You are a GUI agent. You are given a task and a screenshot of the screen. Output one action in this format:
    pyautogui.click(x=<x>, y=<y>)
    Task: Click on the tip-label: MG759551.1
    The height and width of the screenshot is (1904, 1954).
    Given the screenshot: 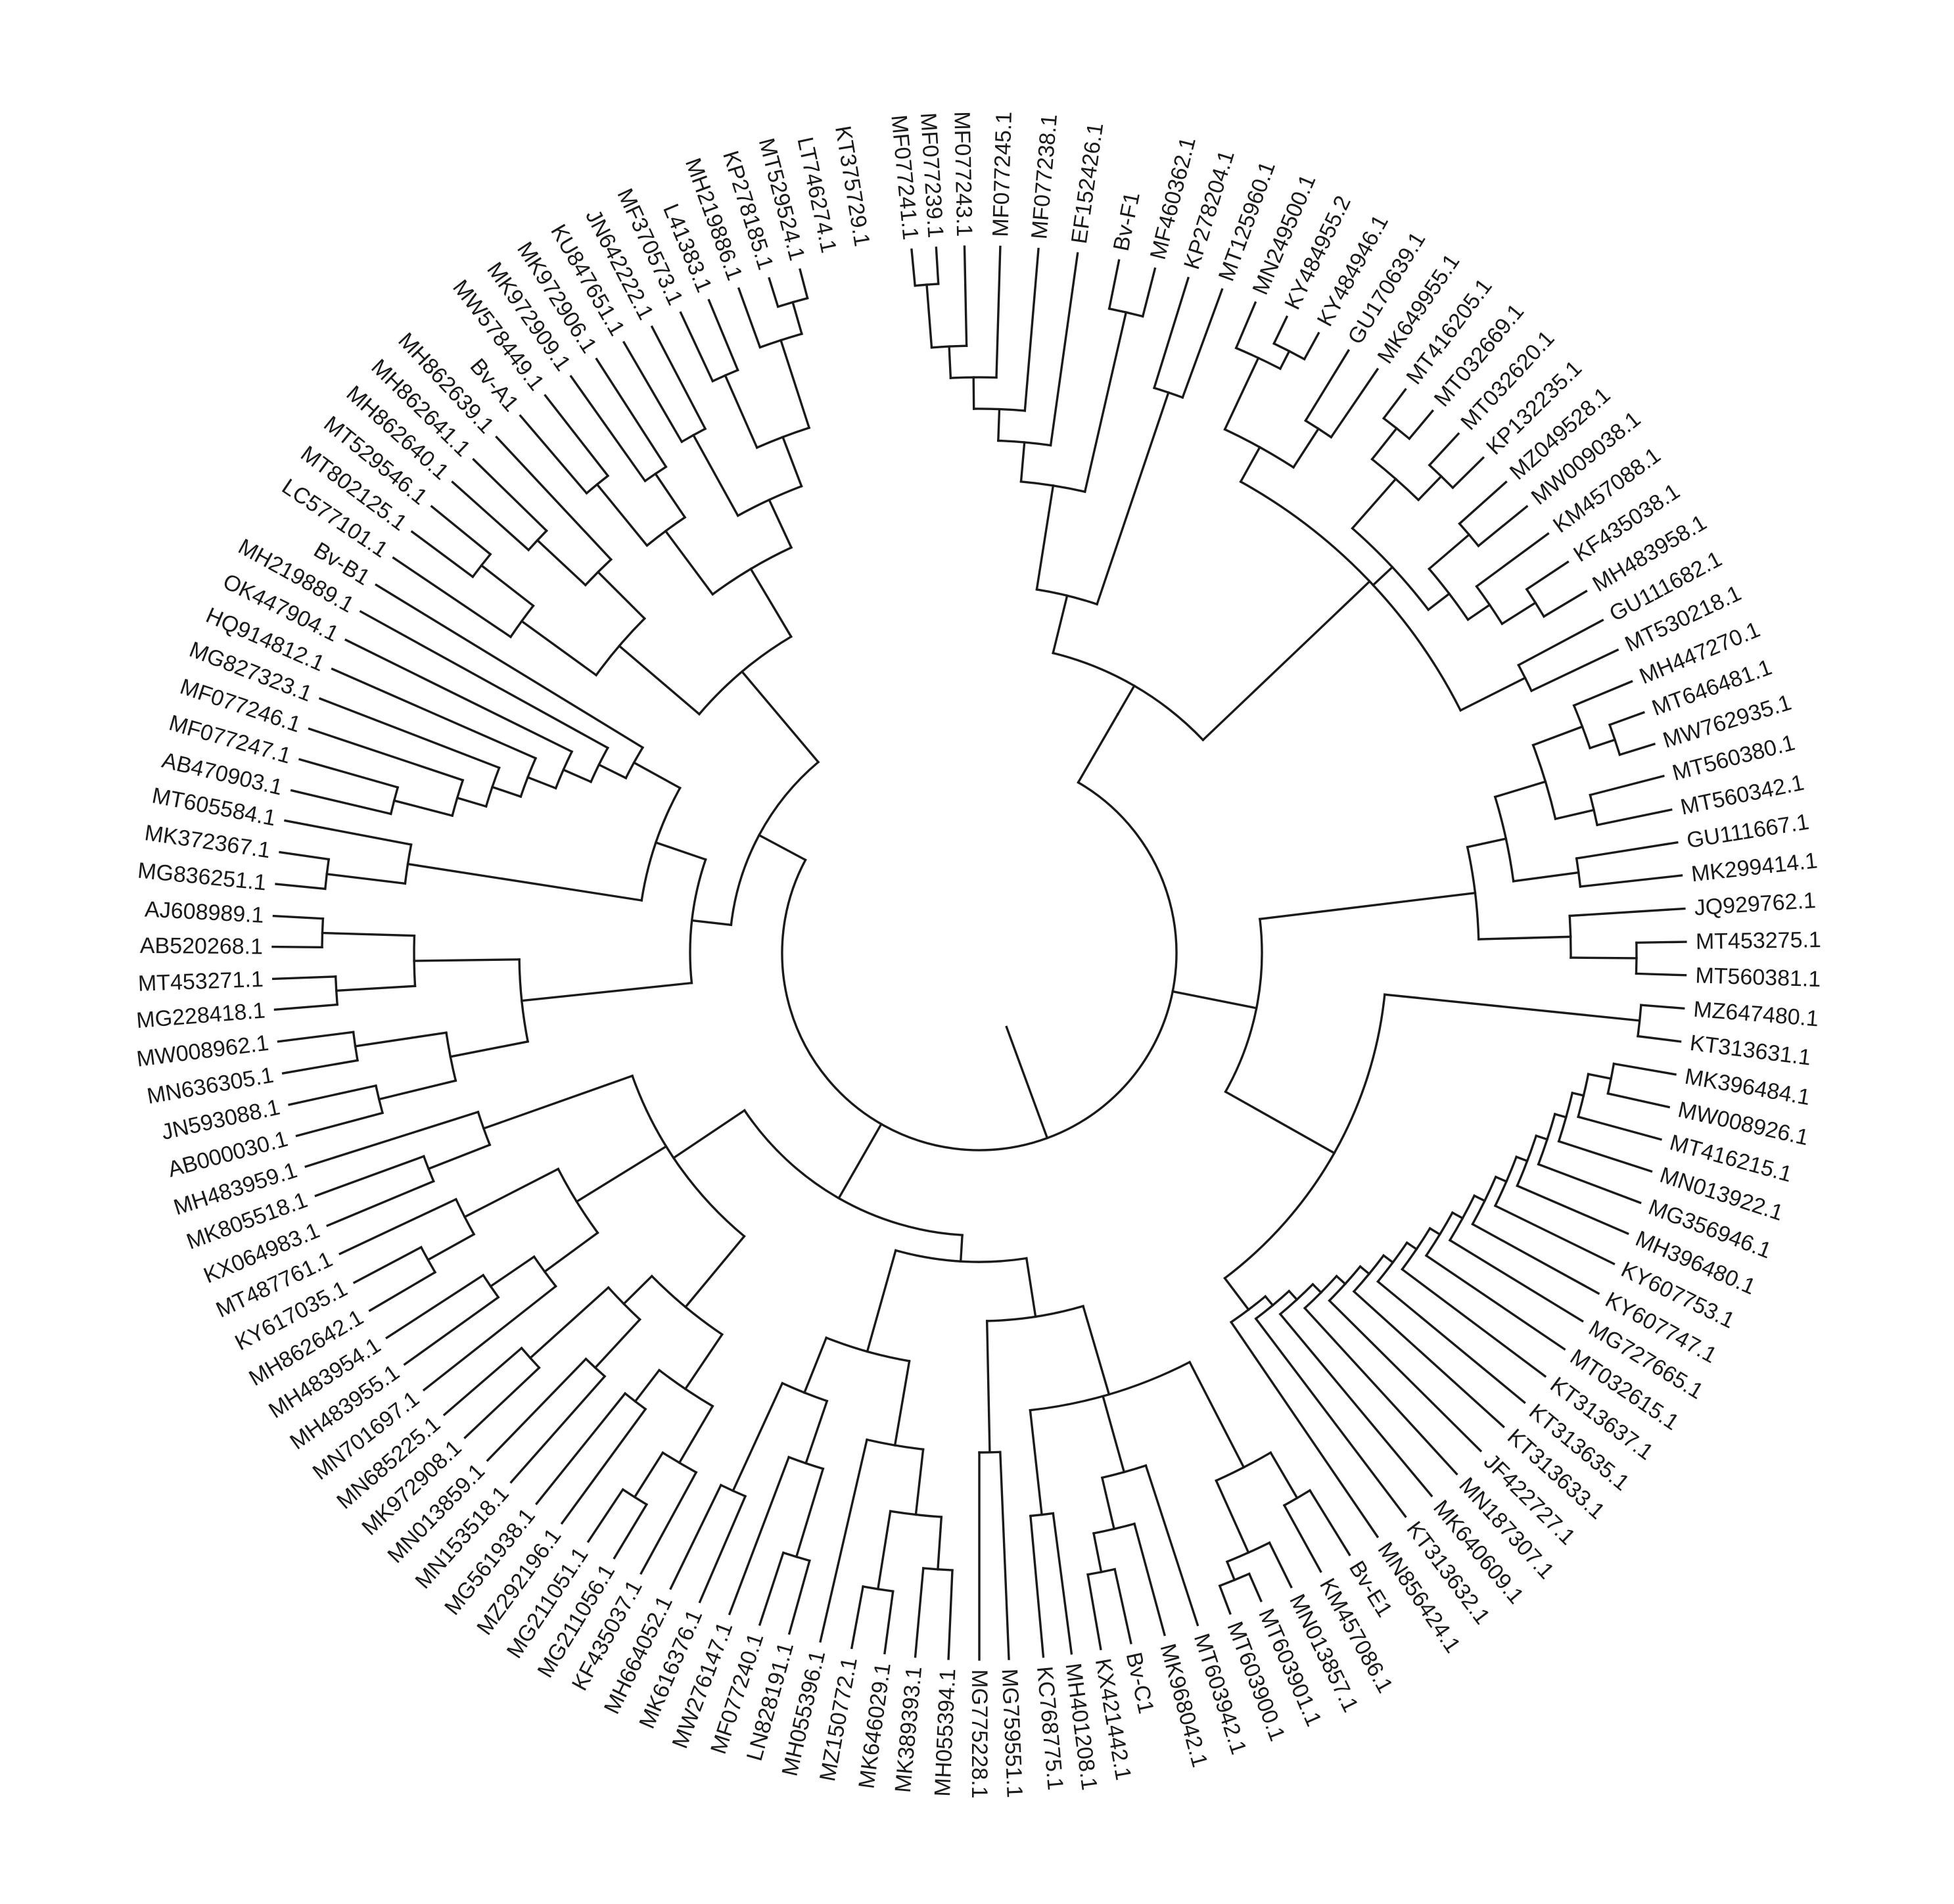 What is the action you would take?
    pyautogui.click(x=1012, y=1733)
    